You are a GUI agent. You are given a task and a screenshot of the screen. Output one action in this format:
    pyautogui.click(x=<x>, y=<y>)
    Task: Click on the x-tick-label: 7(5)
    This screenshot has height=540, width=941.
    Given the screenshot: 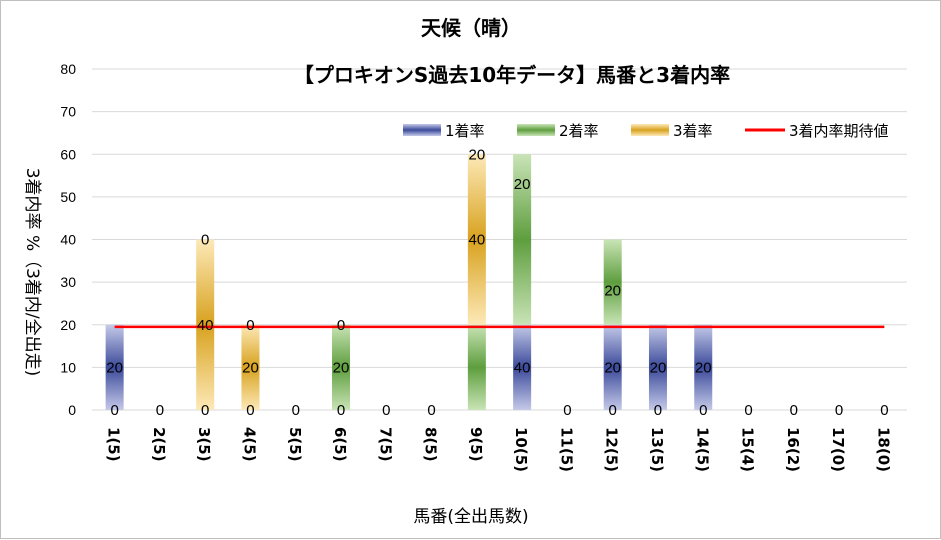 What is the action you would take?
    pyautogui.click(x=385, y=444)
    